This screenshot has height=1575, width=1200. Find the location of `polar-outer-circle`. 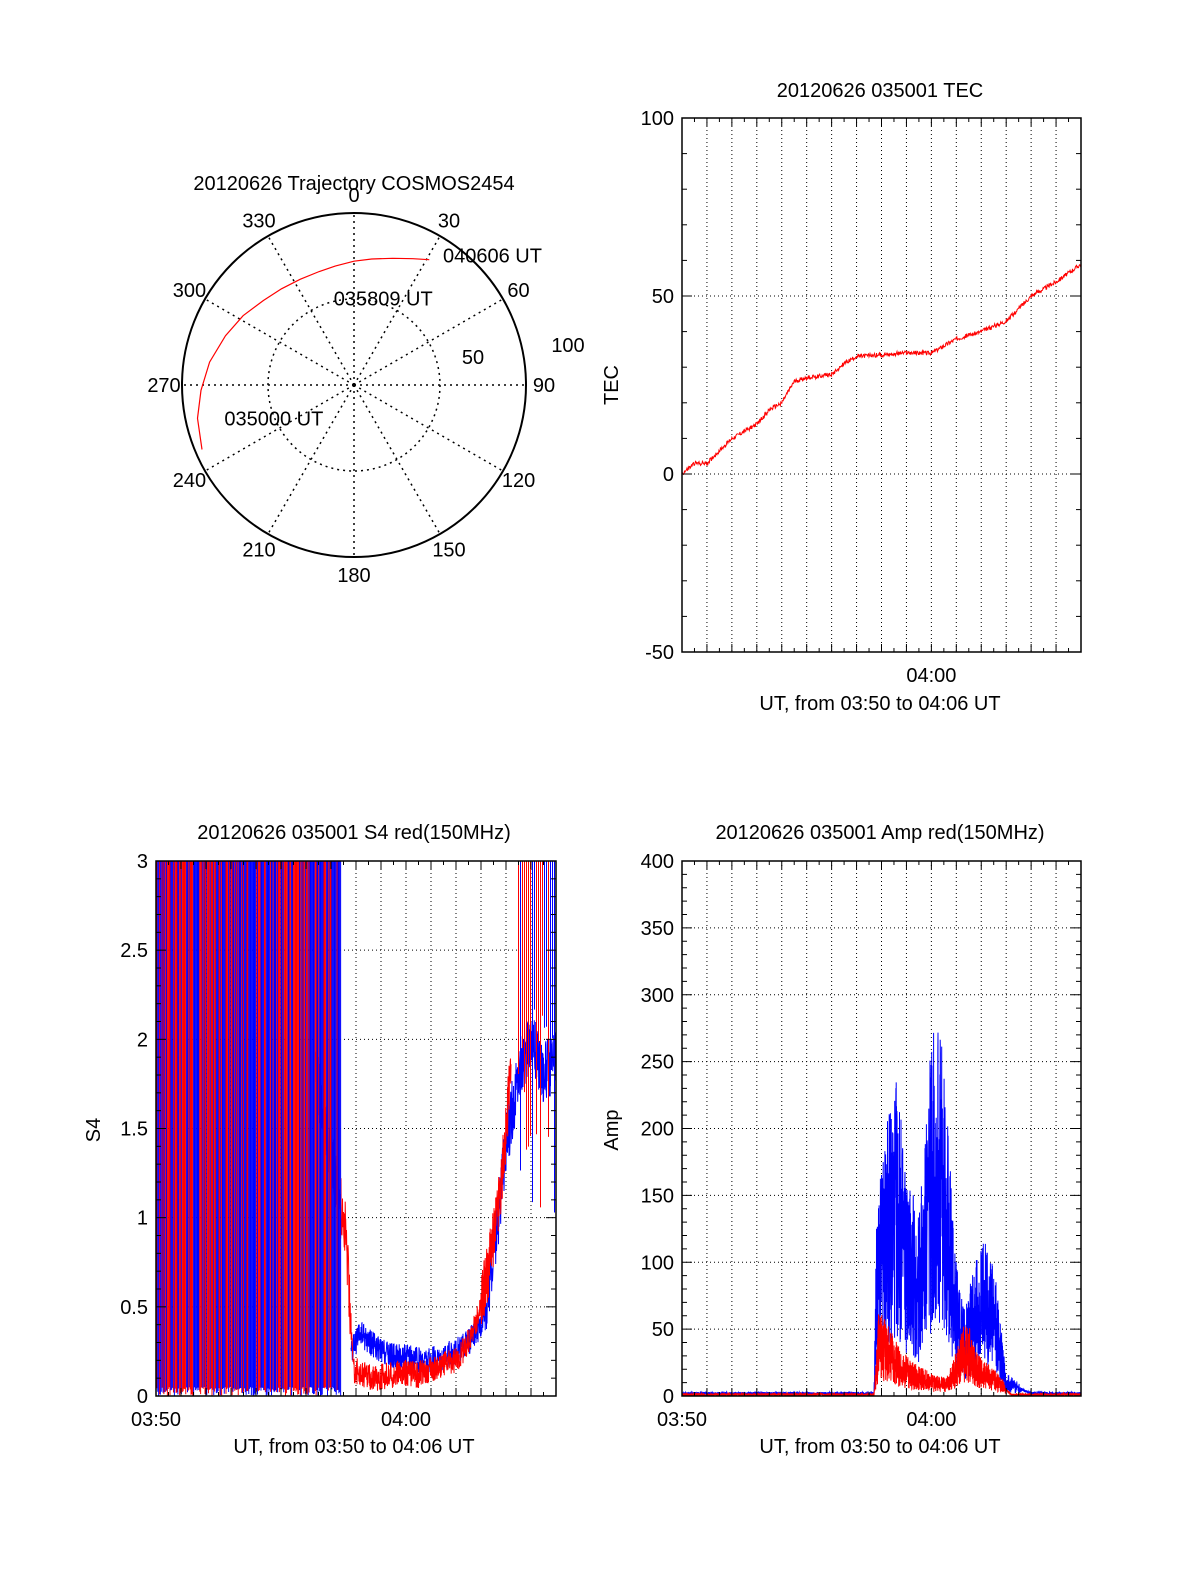

polar-outer-circle is located at coordinates (354, 385).